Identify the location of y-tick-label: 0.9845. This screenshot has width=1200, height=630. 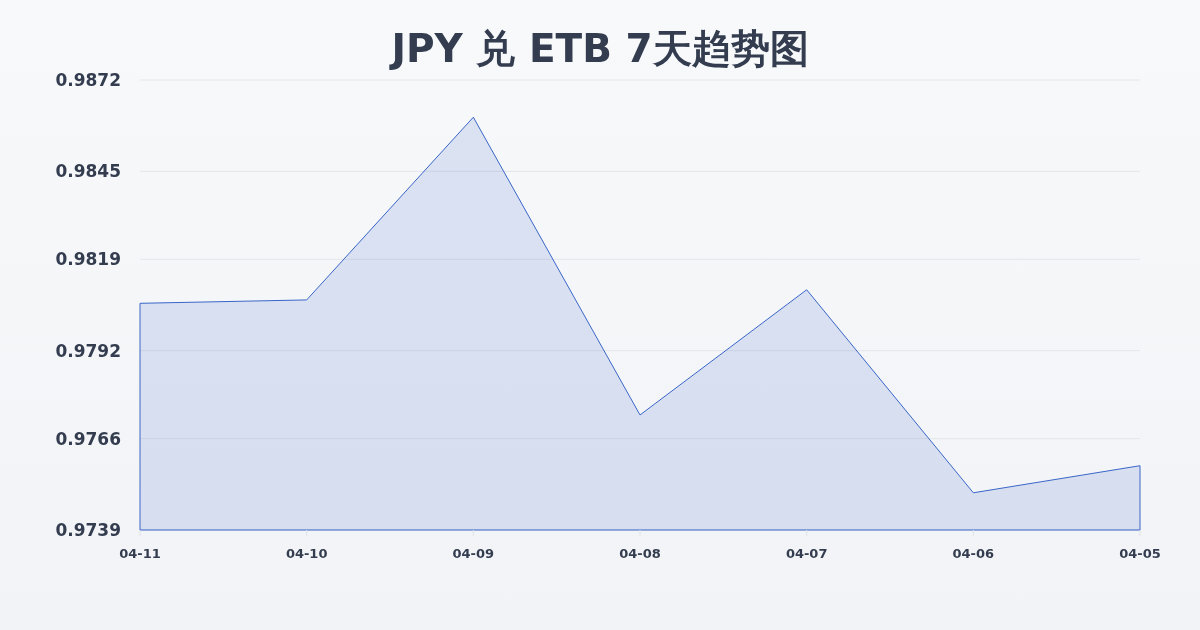
(88, 171).